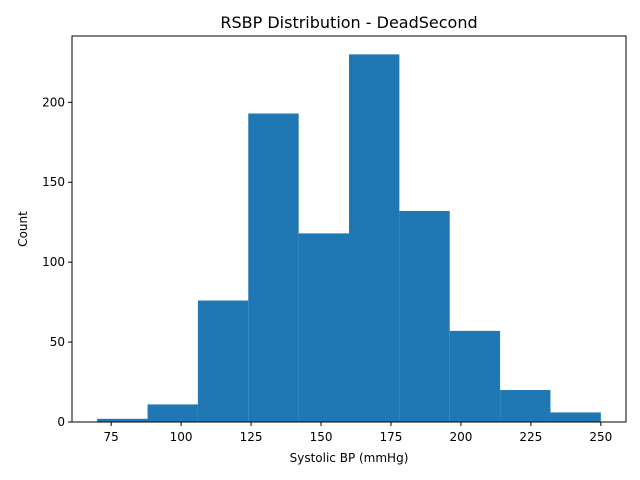  Describe the element at coordinates (251, 437) in the screenshot. I see `x-tick-label: 125` at that location.